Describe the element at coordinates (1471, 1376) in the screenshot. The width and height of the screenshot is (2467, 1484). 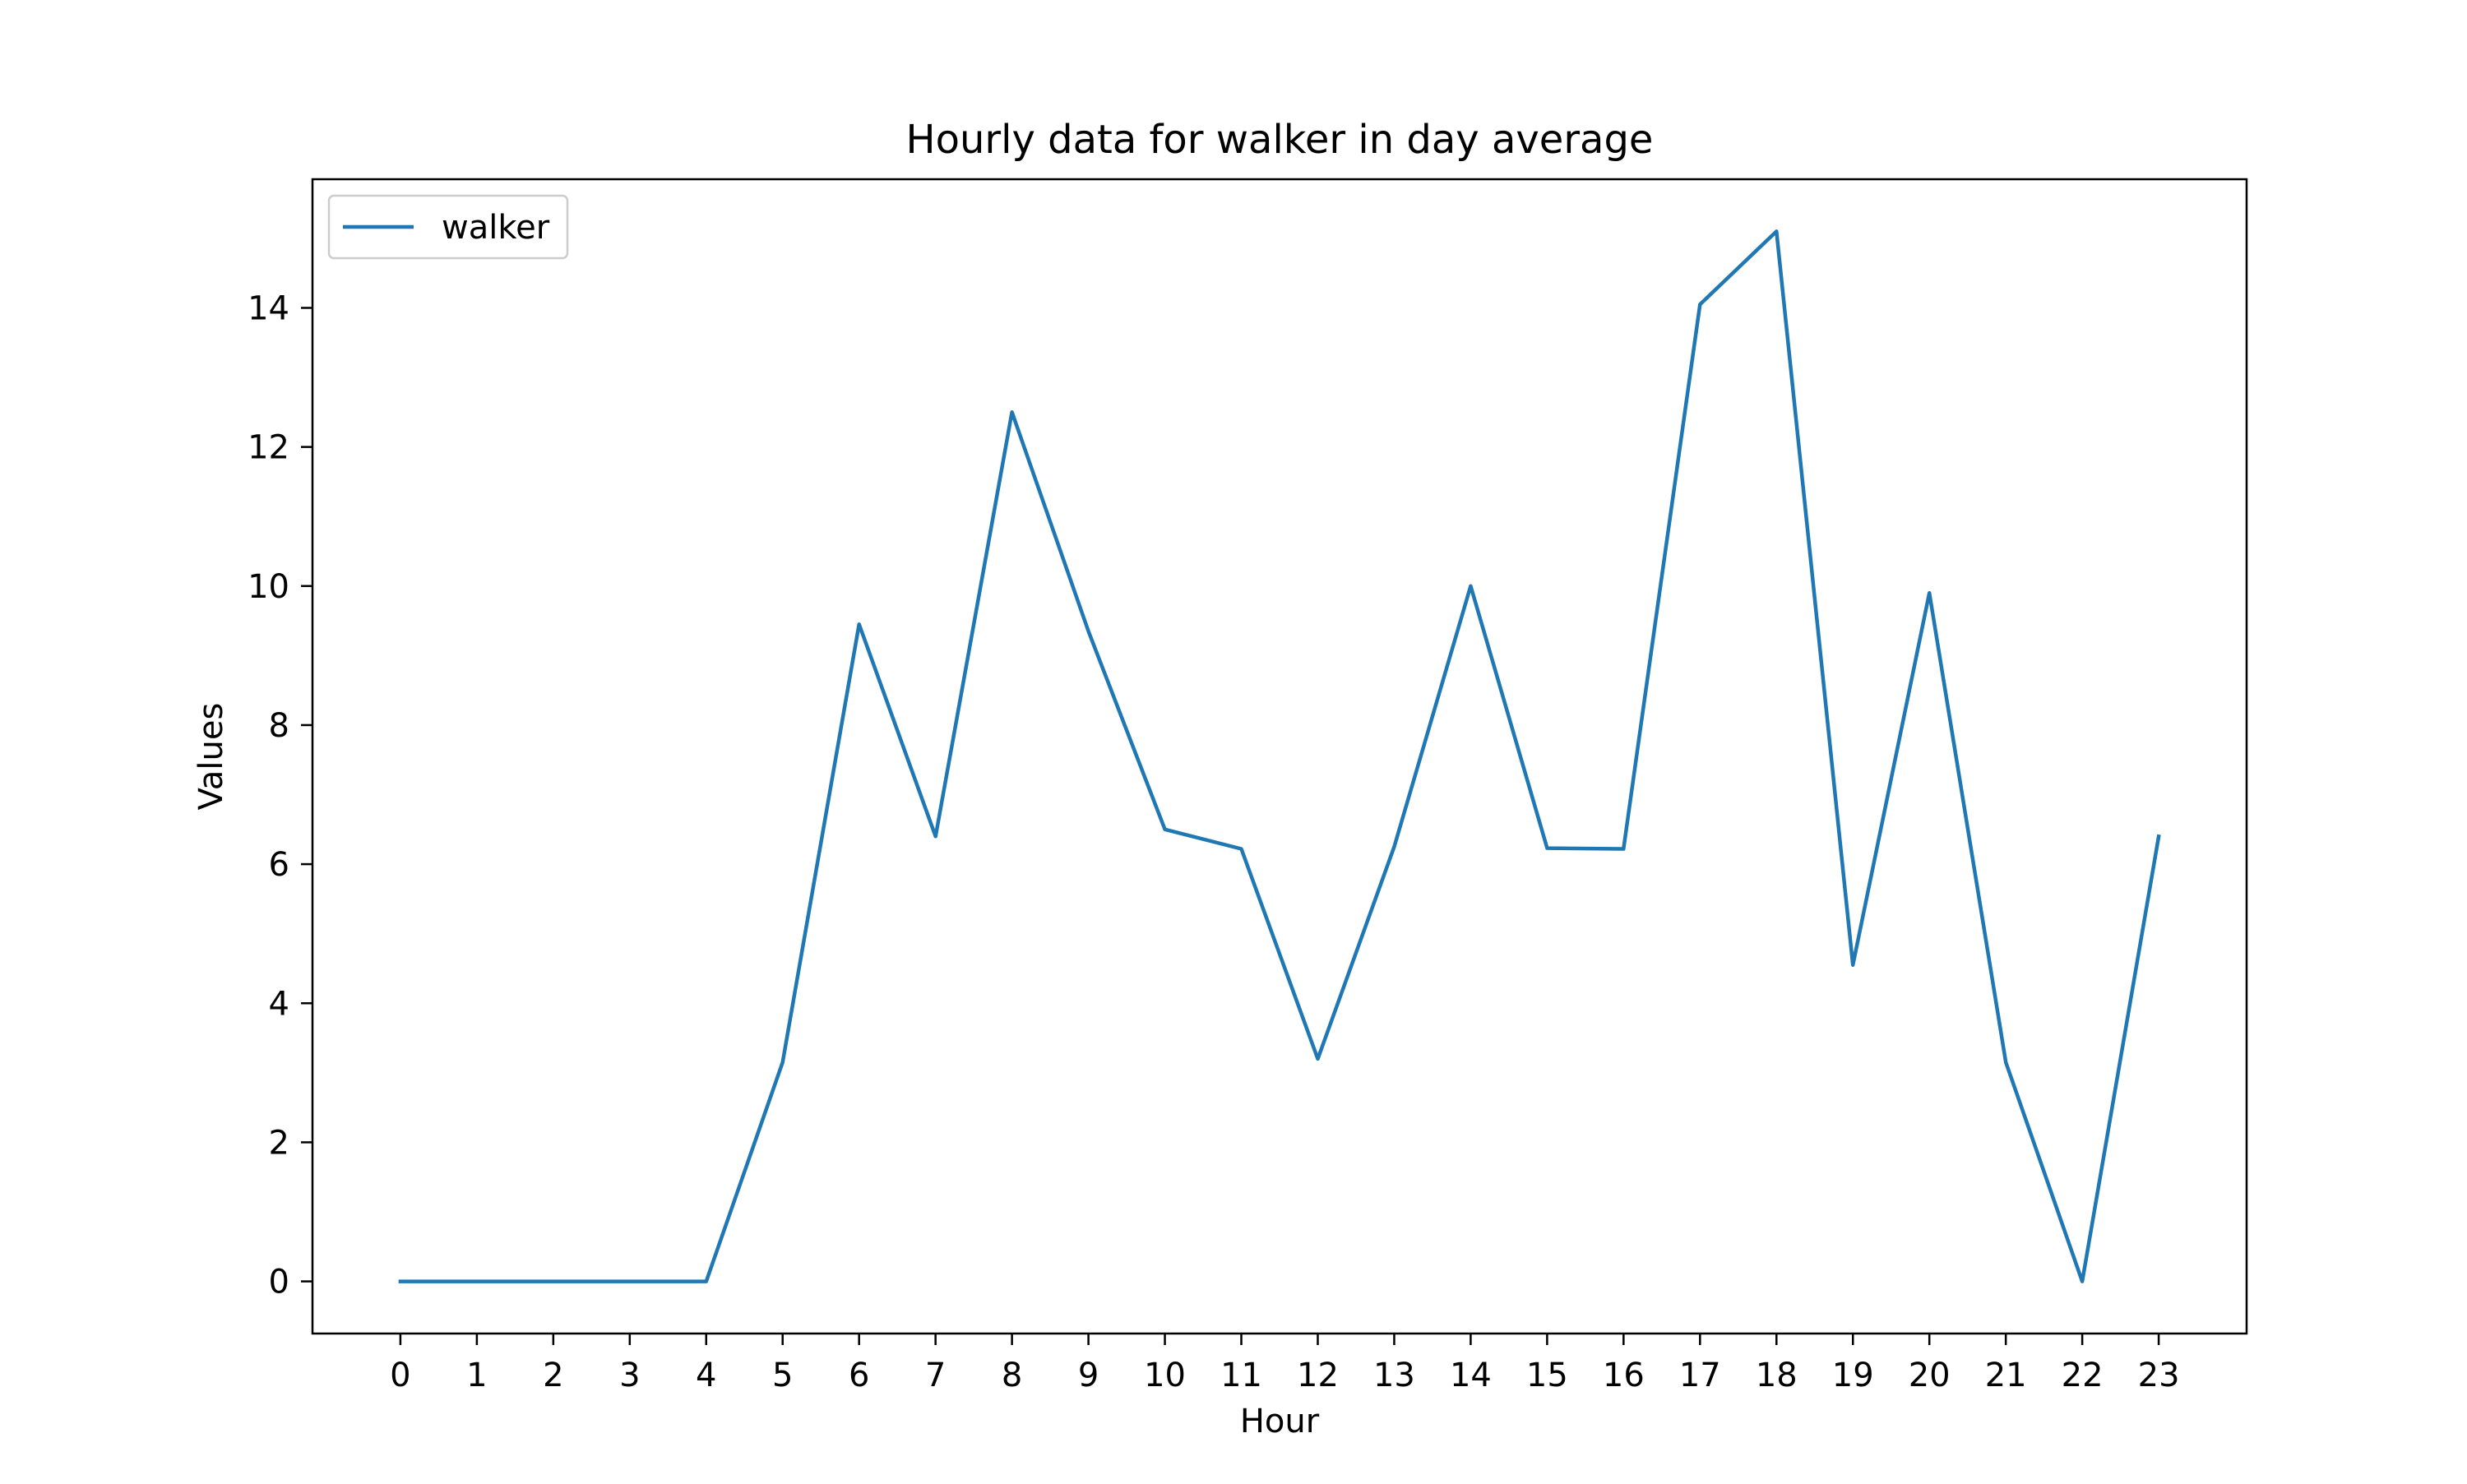
I see `x-tick-label: 14` at that location.